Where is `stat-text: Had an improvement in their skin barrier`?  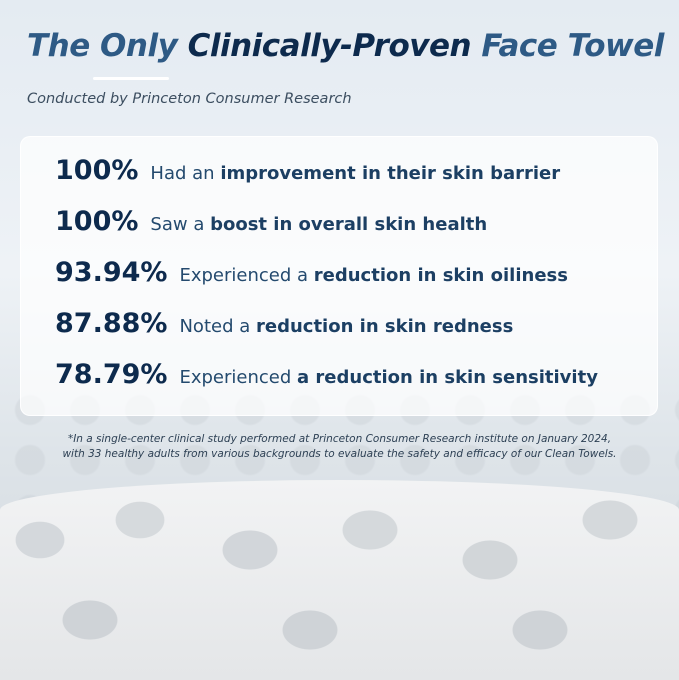 stat-text: Had an improvement in their skin barrier is located at coordinates (355, 173).